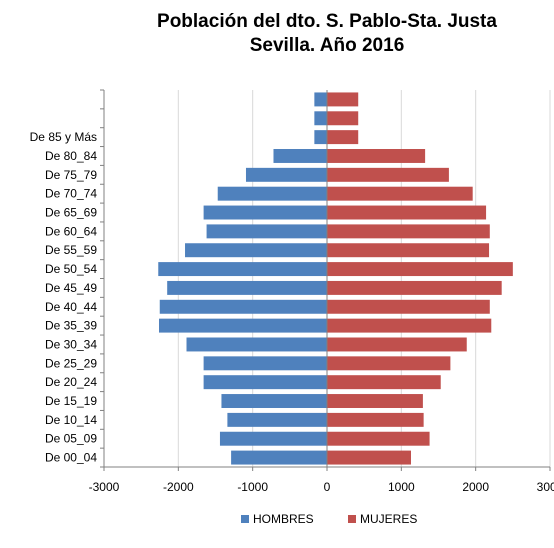 The height and width of the screenshot is (548, 554). What do you see at coordinates (71, 175) in the screenshot?
I see `y-tick-label-15: De 75_79` at bounding box center [71, 175].